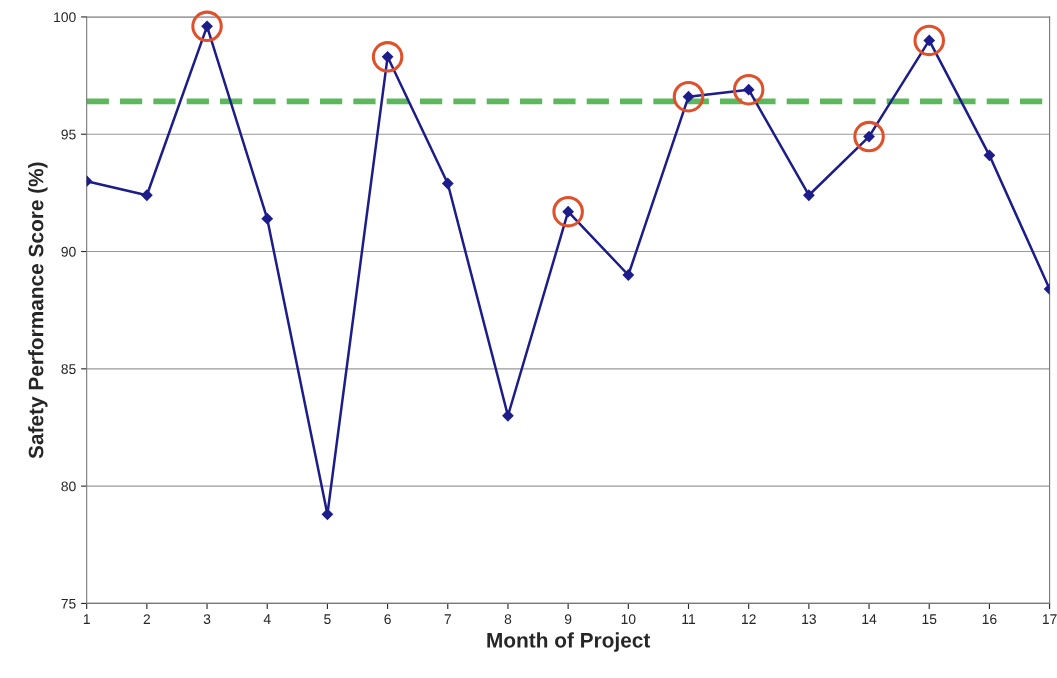  What do you see at coordinates (68, 251) in the screenshot?
I see `y-tick-label: 90` at bounding box center [68, 251].